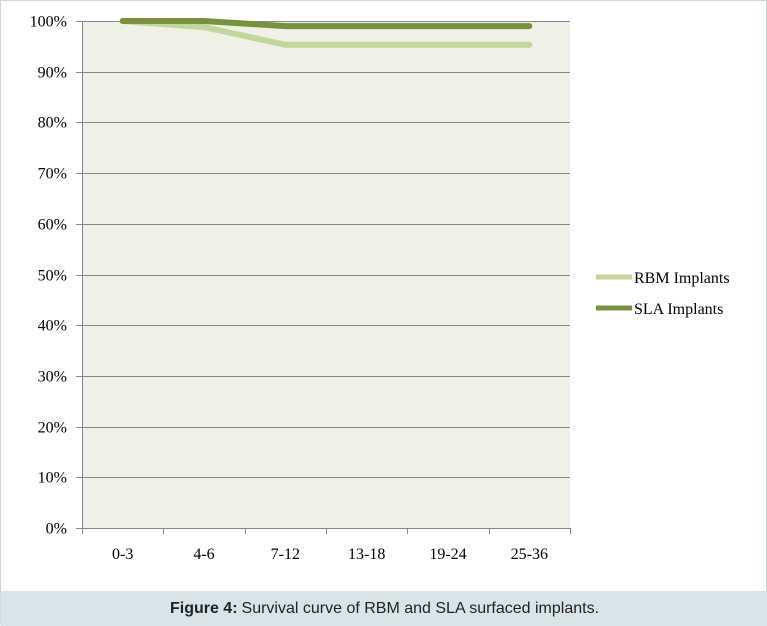  Describe the element at coordinates (529, 554) in the screenshot. I see `x-tick-label: 25-36` at that location.